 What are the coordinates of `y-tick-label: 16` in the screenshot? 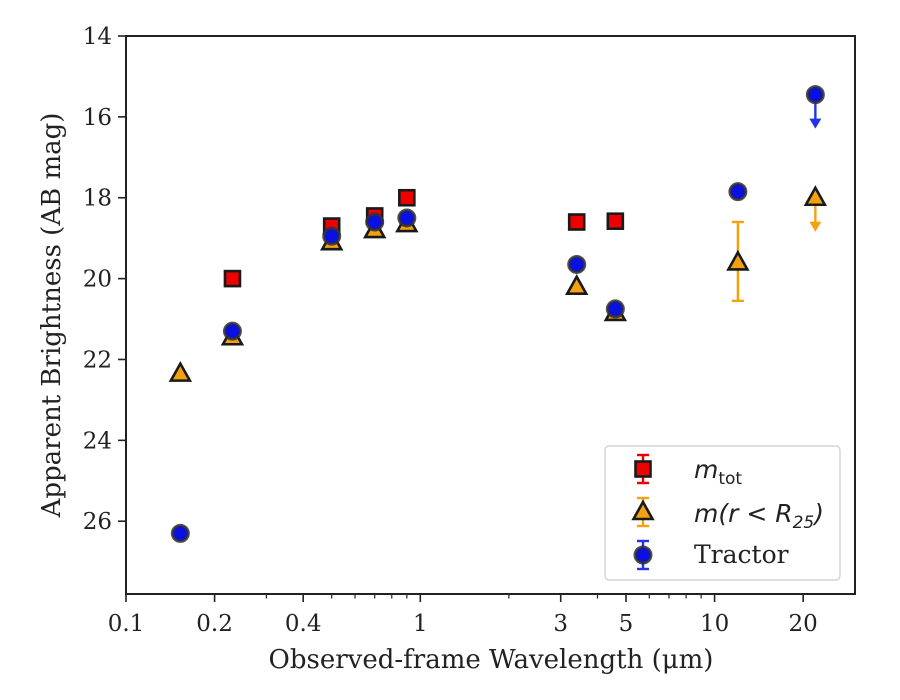 It's located at (97, 118).